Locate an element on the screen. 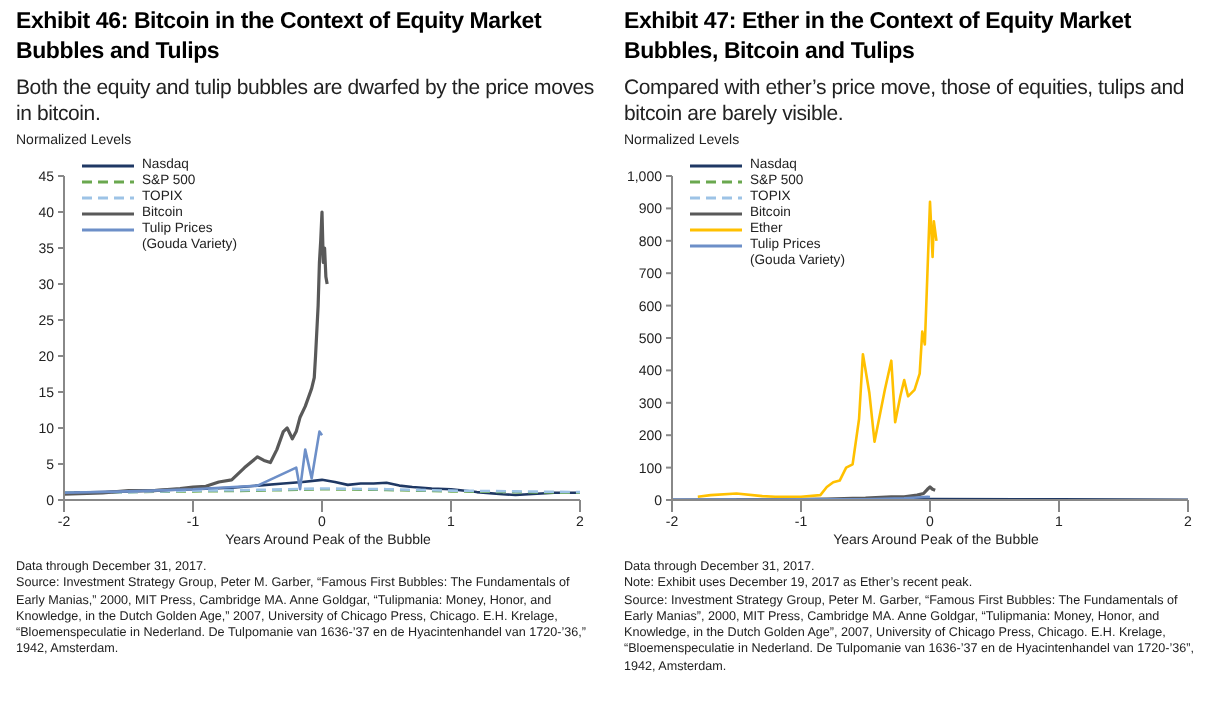  chart-subtitle: Both the equity and tulip bubbles are dwarfed by the price moves in bitcoin. is located at coordinates (305, 103).